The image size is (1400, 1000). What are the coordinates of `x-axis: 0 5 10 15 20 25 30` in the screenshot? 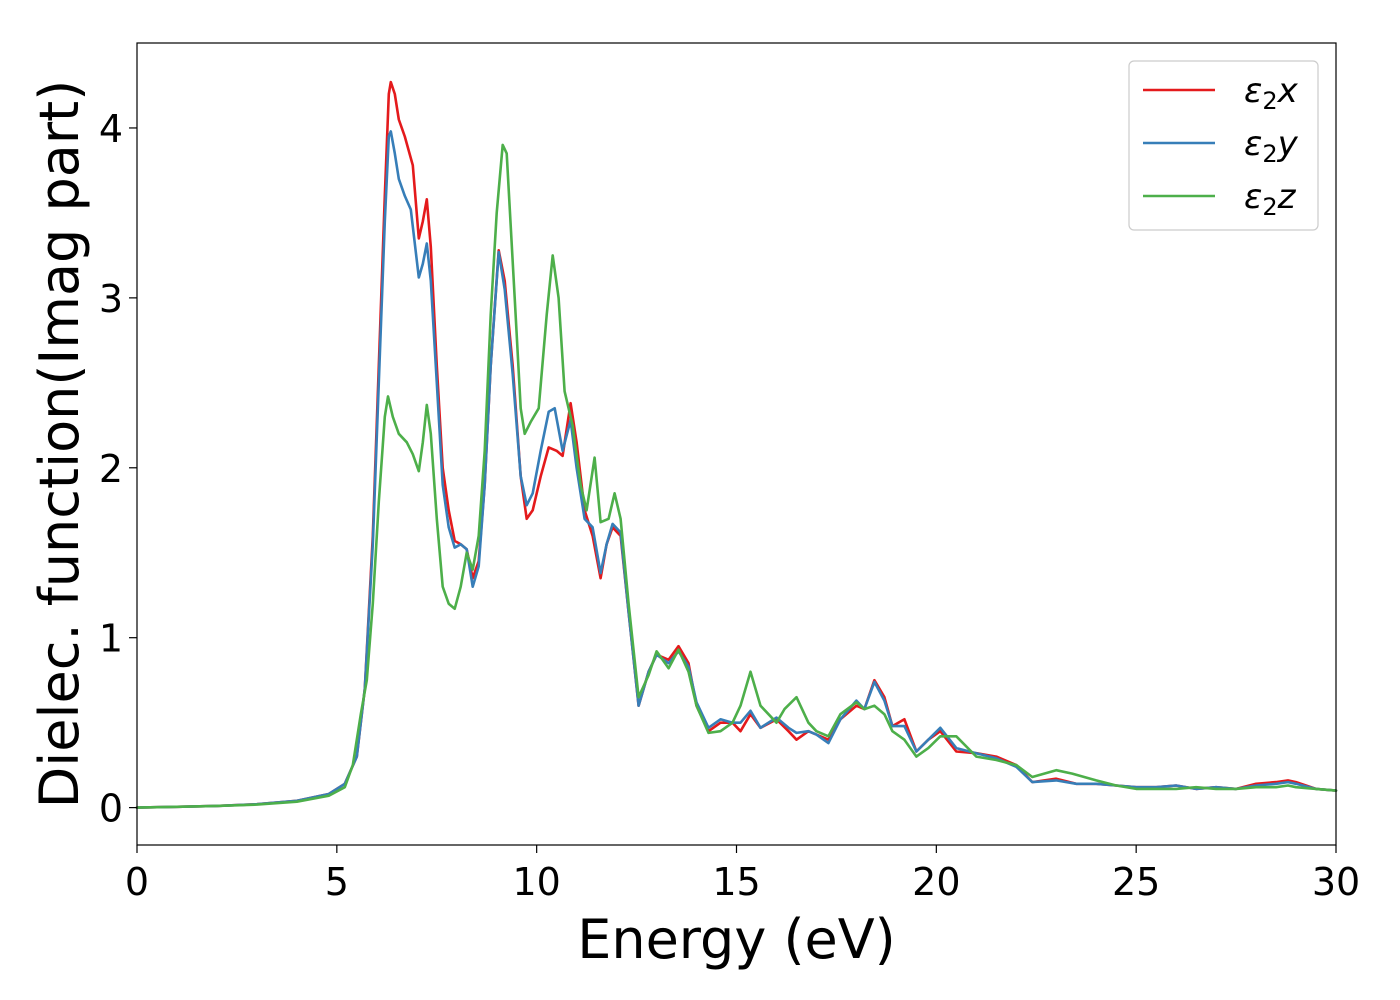 It's located at (742, 874).